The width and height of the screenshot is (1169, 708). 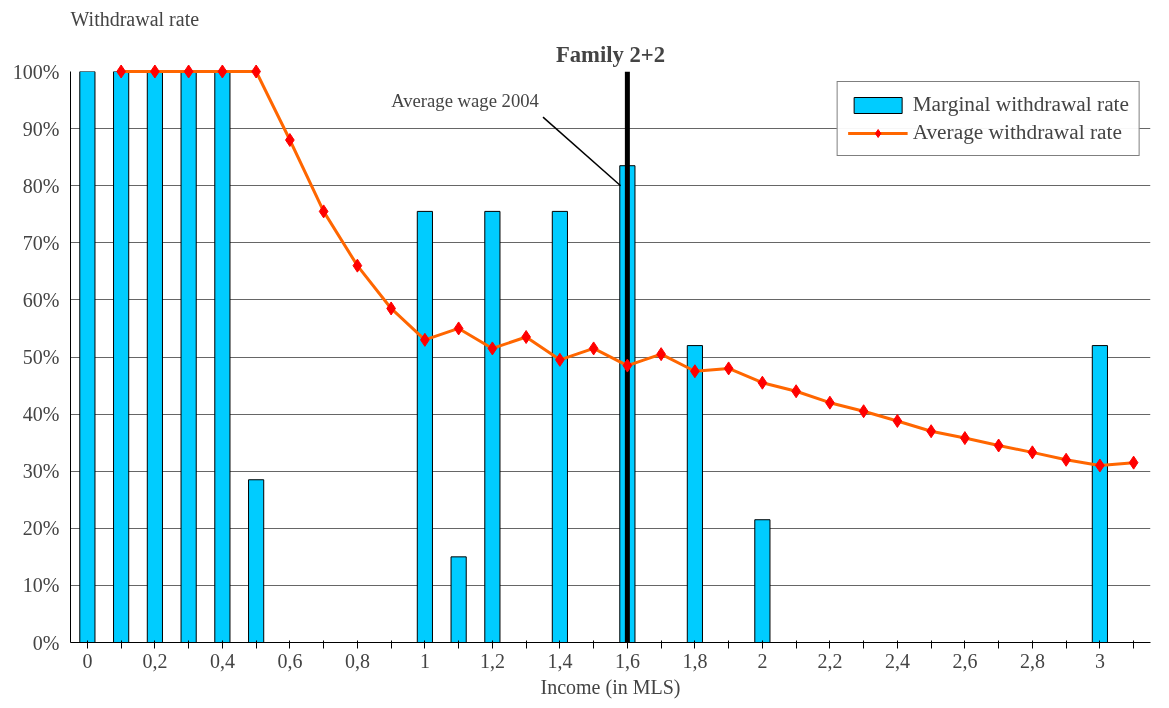 I want to click on y-tick-label: 0%, so click(x=46, y=642).